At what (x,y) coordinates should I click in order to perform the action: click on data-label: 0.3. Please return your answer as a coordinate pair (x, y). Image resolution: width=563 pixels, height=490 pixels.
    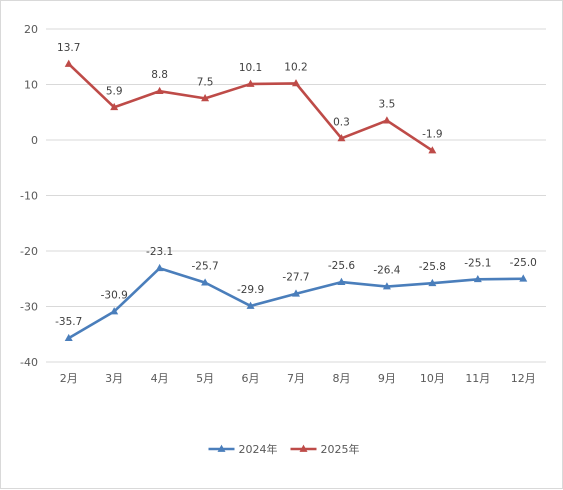
    Looking at the image, I should click on (341, 122).